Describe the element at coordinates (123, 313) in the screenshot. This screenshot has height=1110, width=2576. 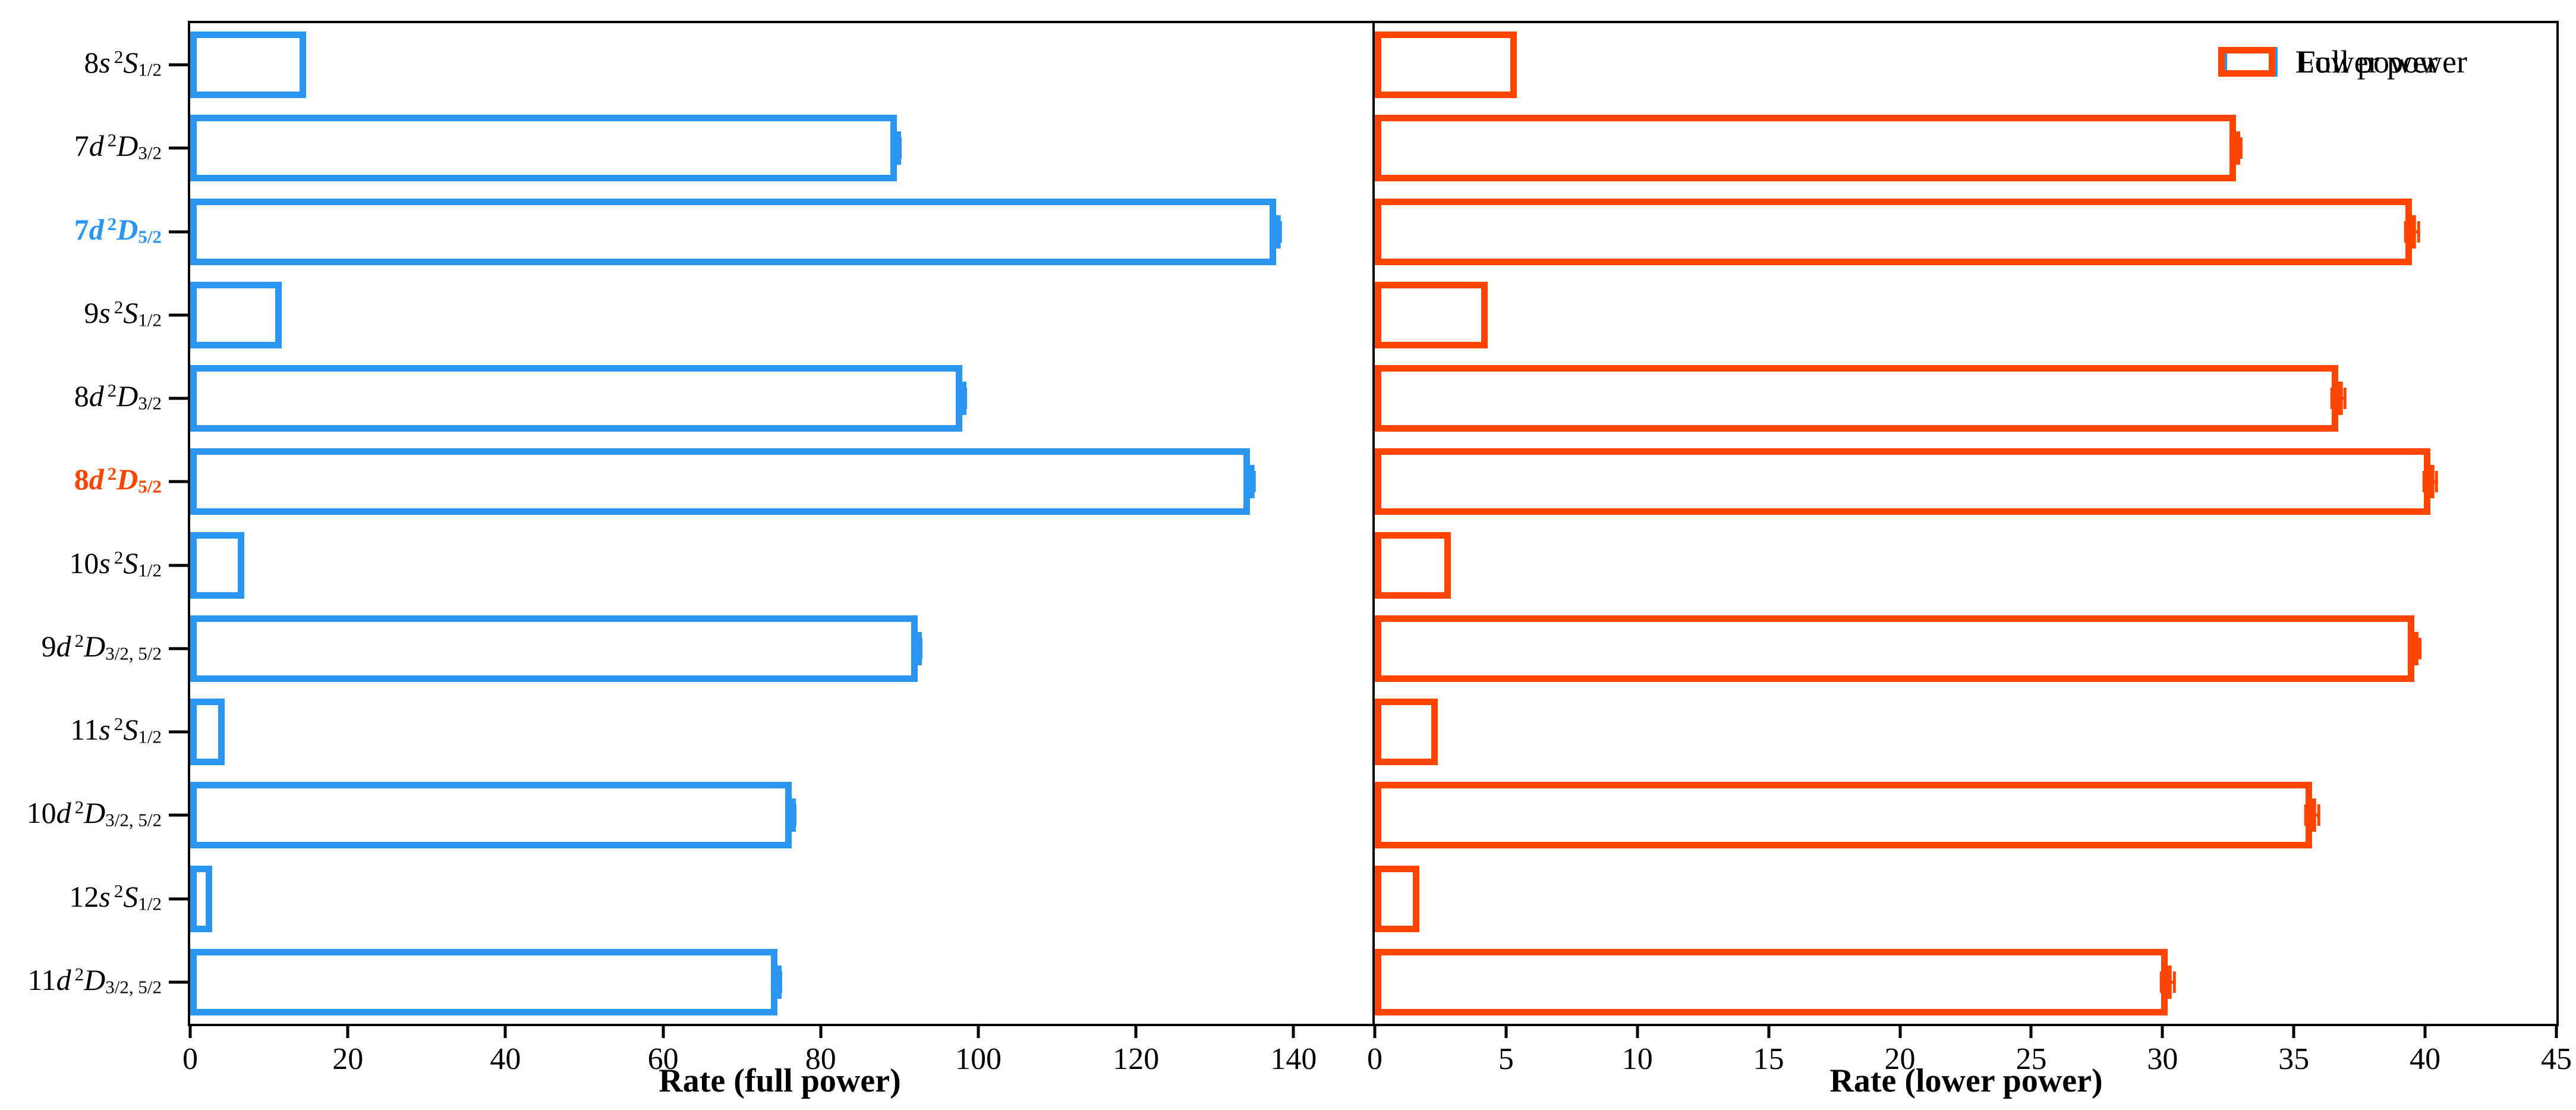
I see `y-axis-label: 9s 2S1/2` at that location.